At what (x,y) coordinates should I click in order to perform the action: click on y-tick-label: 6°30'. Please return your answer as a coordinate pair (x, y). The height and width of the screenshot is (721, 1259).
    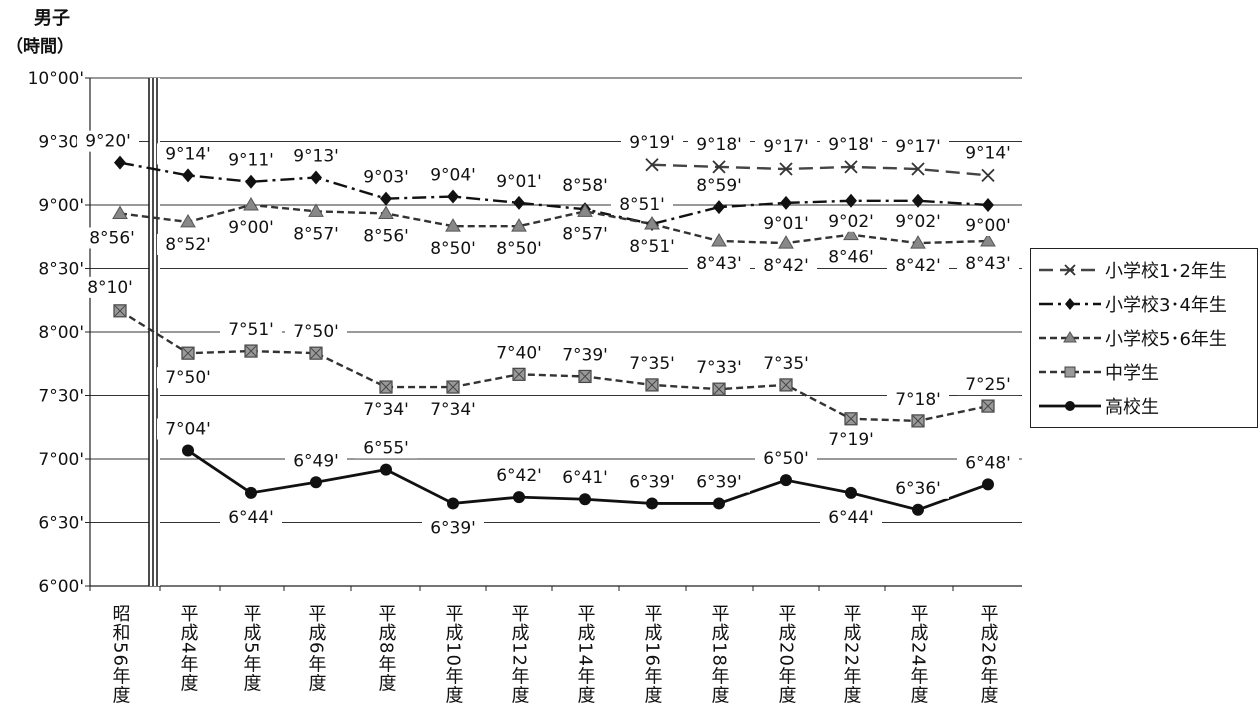
    Looking at the image, I should click on (61, 524).